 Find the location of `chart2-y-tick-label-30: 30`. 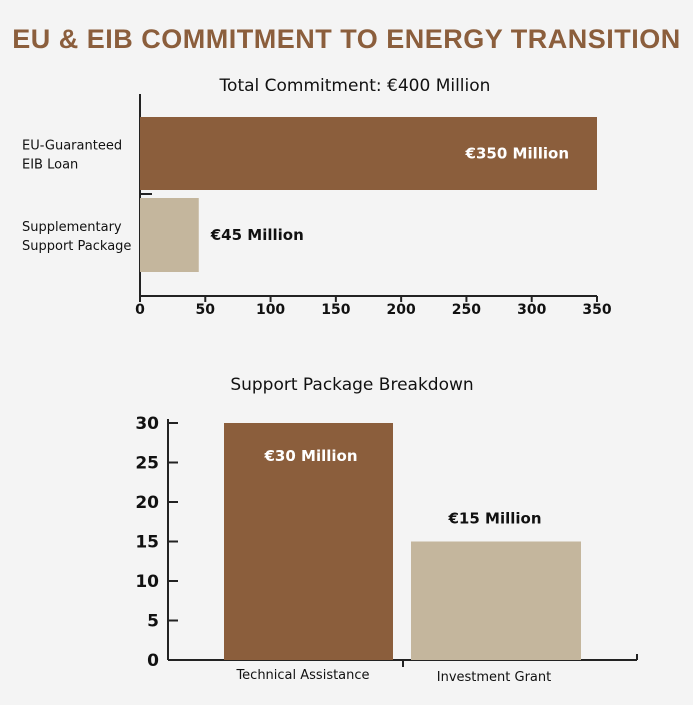

chart2-y-tick-label-30: 30 is located at coordinates (147, 424).